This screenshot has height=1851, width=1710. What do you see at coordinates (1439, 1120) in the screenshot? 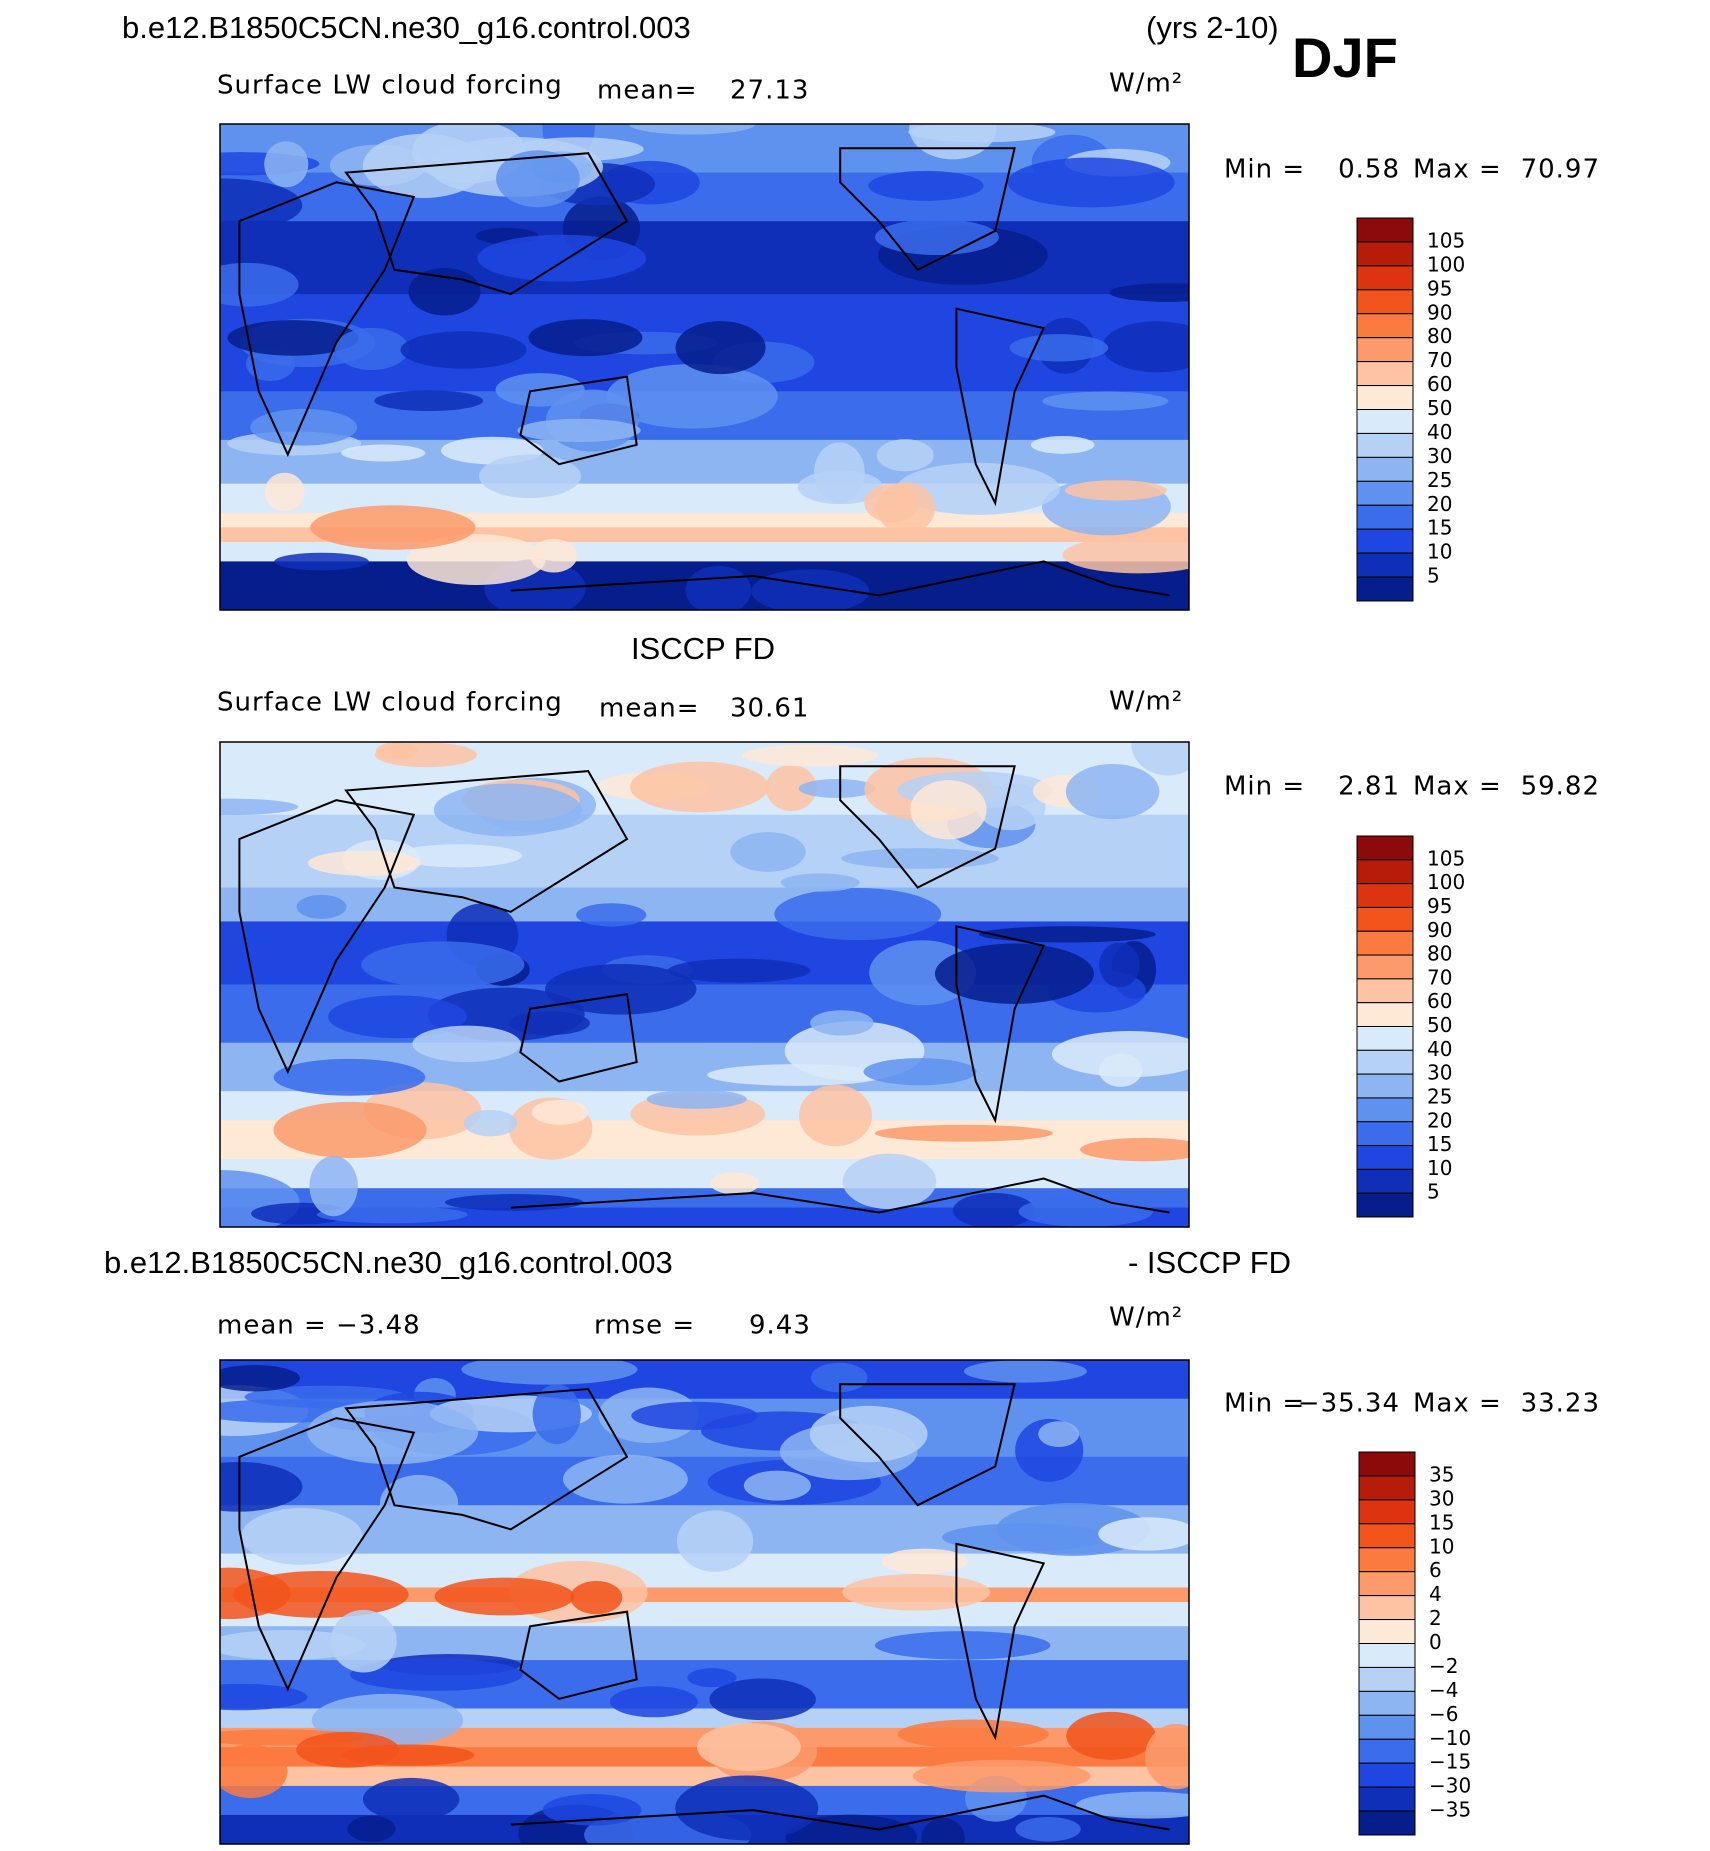
I see `colorbar-label: 20` at bounding box center [1439, 1120].